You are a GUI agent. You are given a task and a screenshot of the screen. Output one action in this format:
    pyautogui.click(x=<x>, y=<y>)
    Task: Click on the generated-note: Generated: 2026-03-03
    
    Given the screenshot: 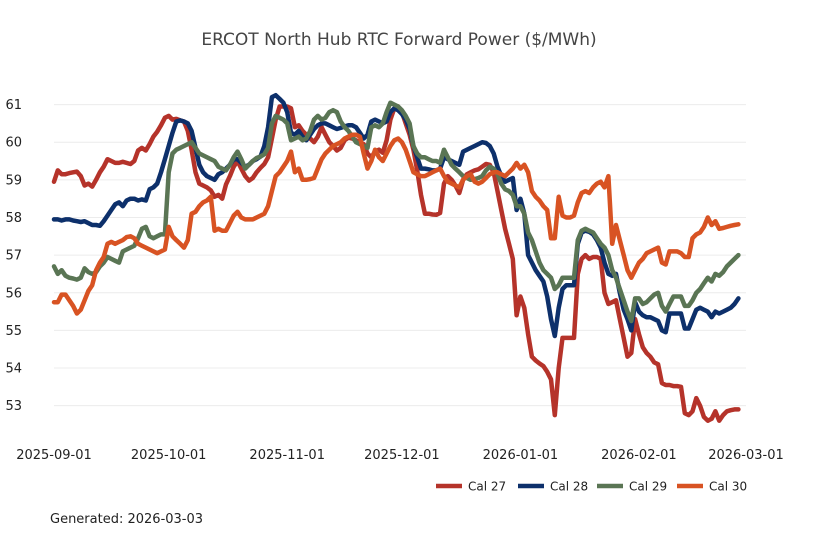 What is the action you would take?
    pyautogui.click(x=127, y=519)
    